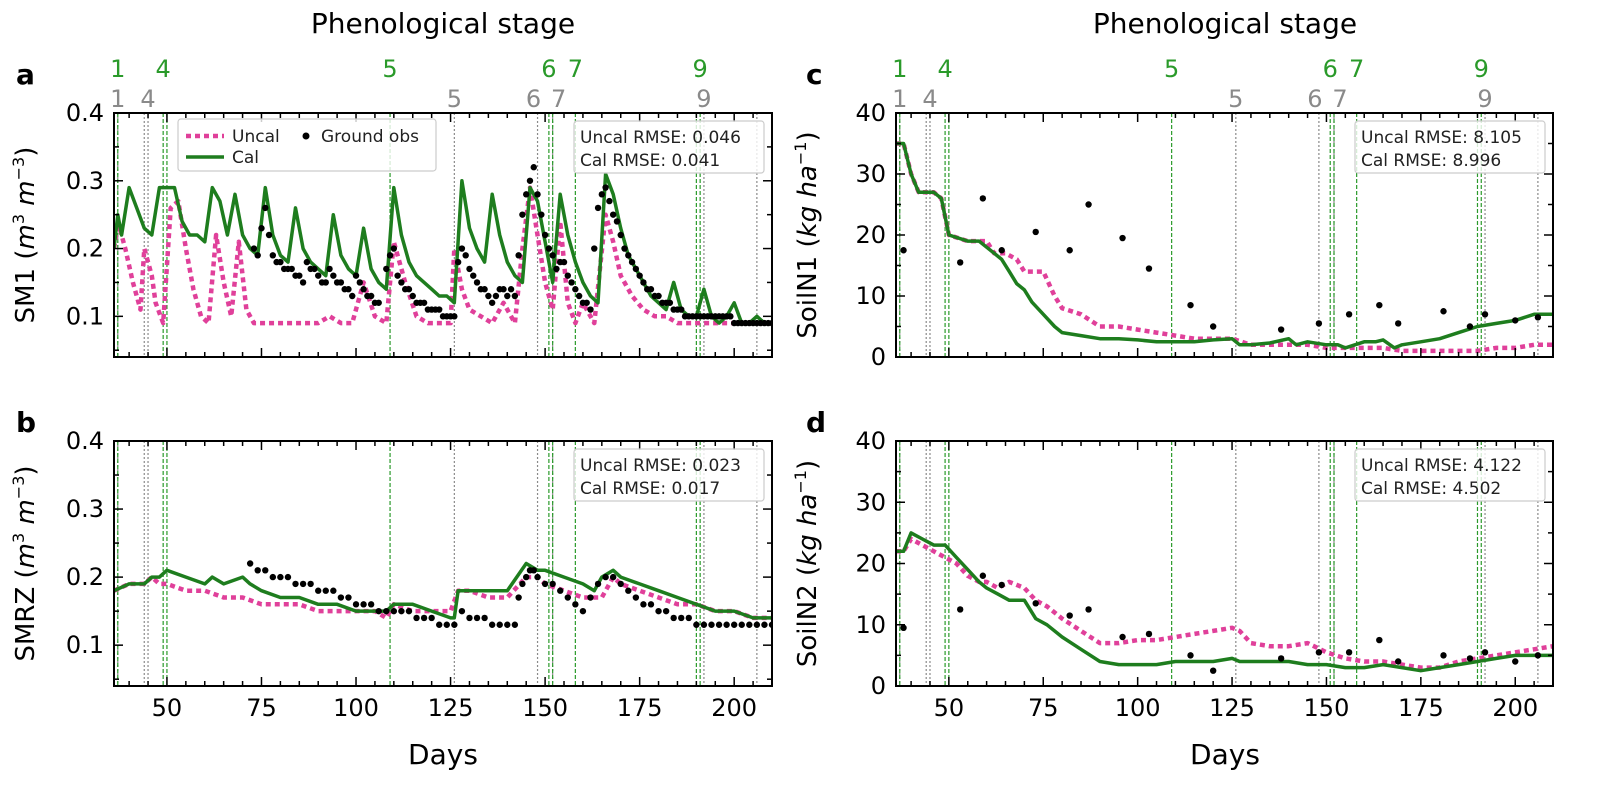  What do you see at coordinates (389, 69) in the screenshot?
I see `stage-label-green: 5` at bounding box center [389, 69].